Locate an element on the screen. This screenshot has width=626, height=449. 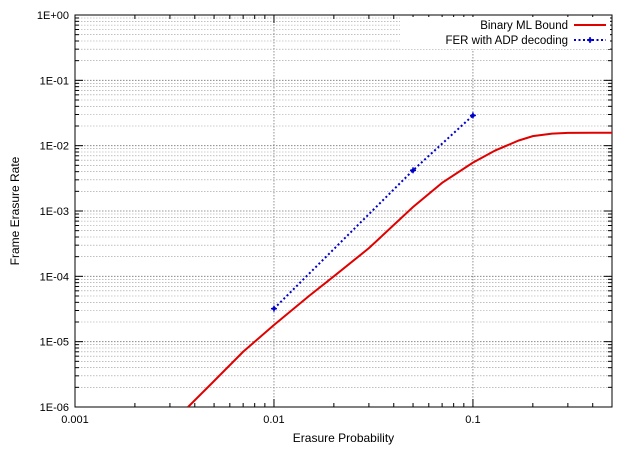
x-tick-label: 0.1 is located at coordinates (472, 420).